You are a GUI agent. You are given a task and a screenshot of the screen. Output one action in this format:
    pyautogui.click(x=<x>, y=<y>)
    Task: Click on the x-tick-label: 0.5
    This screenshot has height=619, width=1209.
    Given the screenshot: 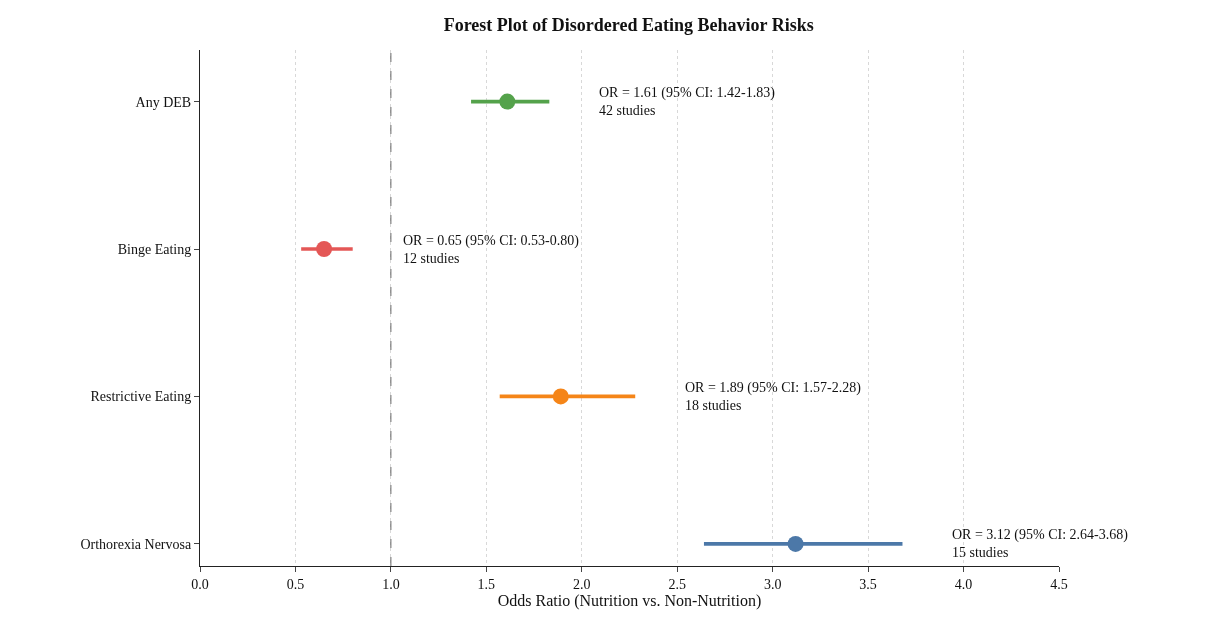 What is the action you would take?
    pyautogui.click(x=295, y=584)
    